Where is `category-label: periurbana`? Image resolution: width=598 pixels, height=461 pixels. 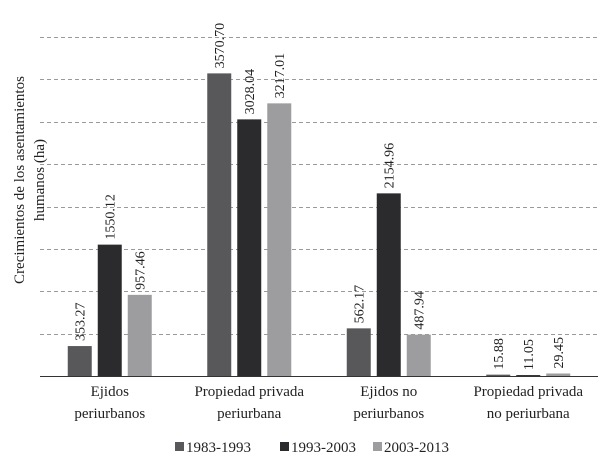
category-label: periurbana is located at coordinates (249, 414).